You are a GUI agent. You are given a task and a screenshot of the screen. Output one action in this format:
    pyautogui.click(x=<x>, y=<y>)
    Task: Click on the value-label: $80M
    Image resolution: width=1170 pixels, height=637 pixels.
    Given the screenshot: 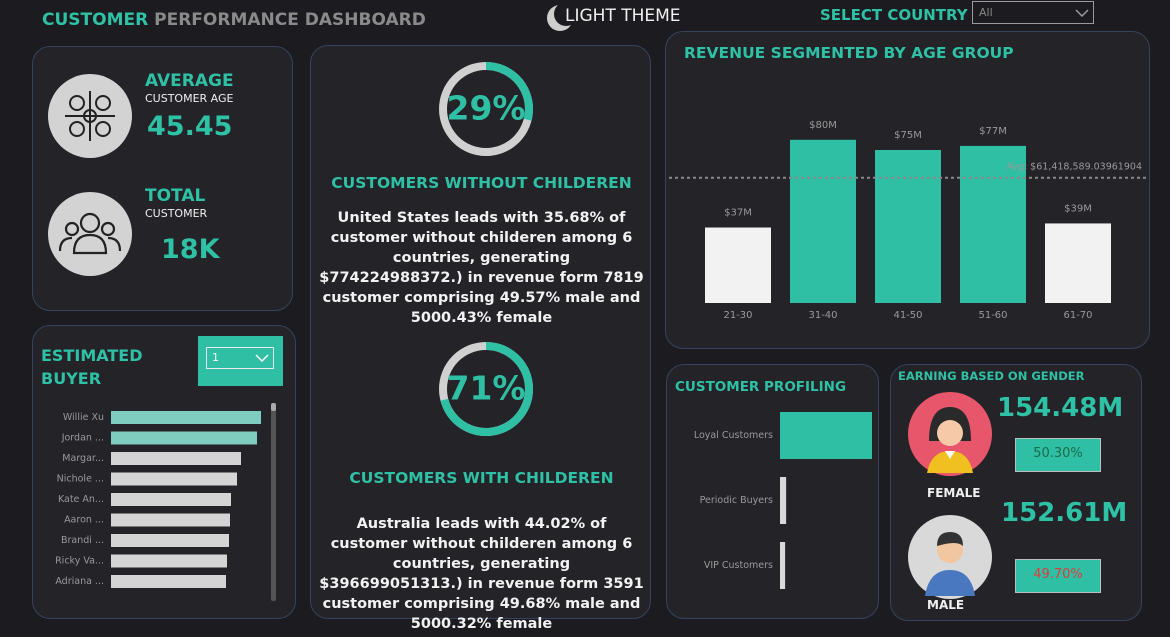 What is the action you would take?
    pyautogui.click(x=823, y=125)
    